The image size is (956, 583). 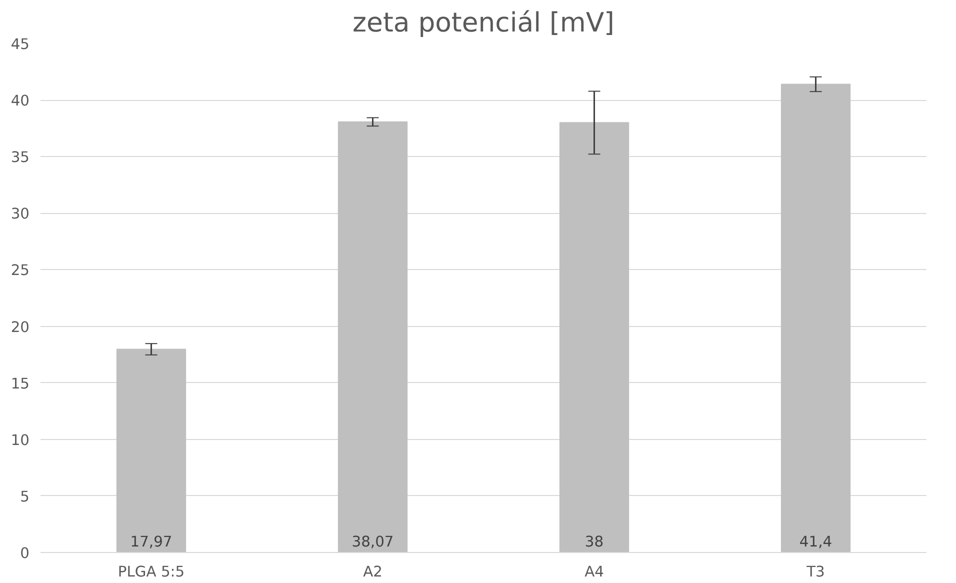 I want to click on y-tick-label: 5, so click(x=25, y=497).